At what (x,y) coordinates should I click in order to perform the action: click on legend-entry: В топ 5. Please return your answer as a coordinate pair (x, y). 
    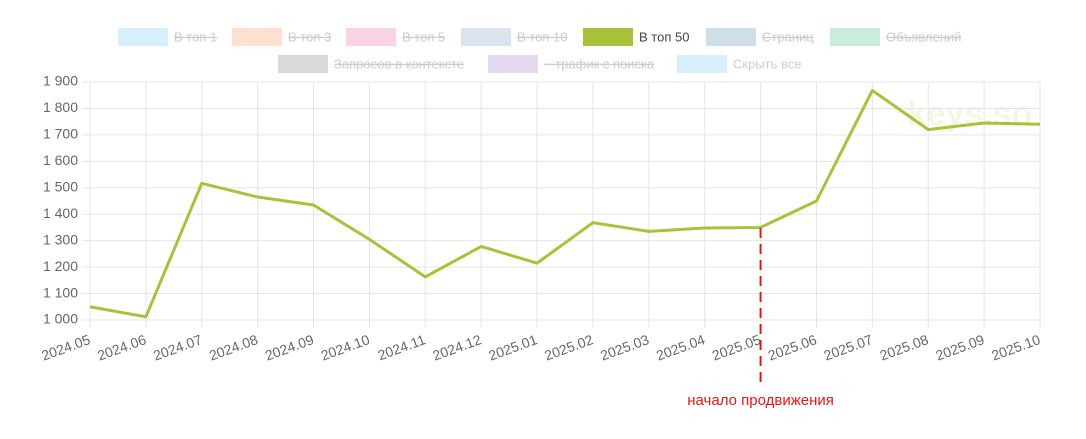
    Looking at the image, I should click on (423, 36).